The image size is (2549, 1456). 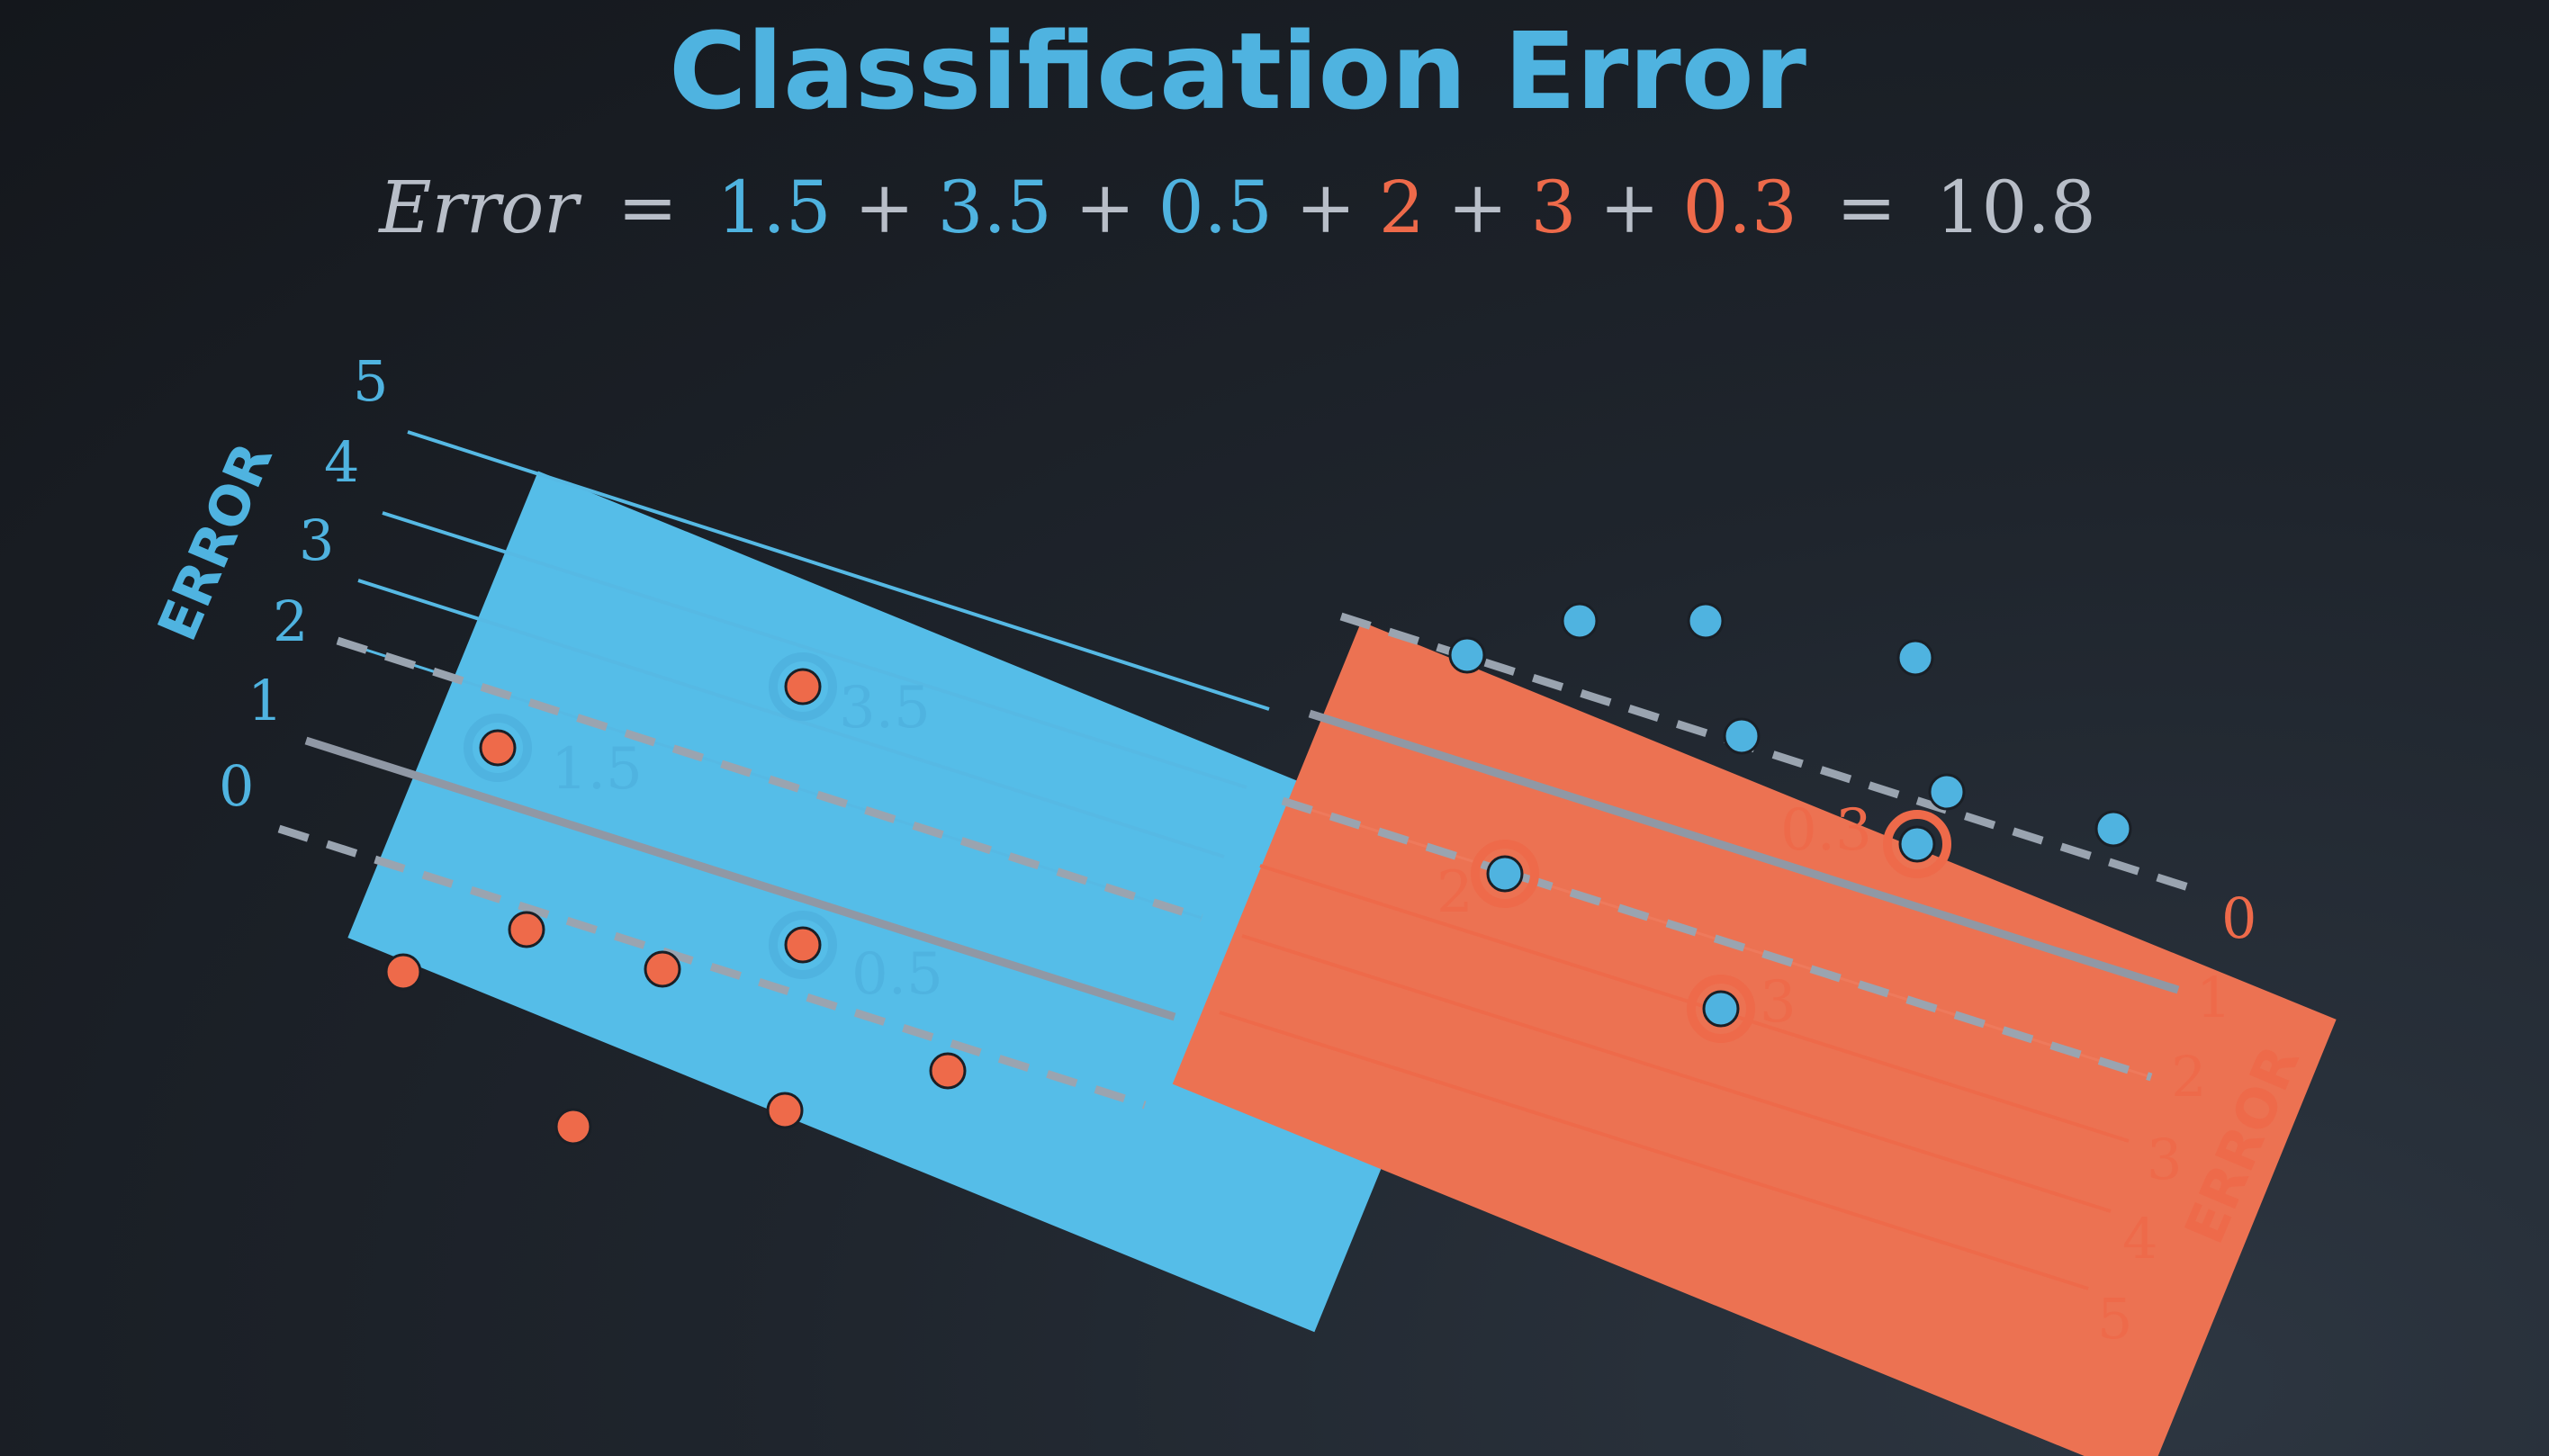 What do you see at coordinates (316, 540) in the screenshot?
I see `blue-tick-3: 3` at bounding box center [316, 540].